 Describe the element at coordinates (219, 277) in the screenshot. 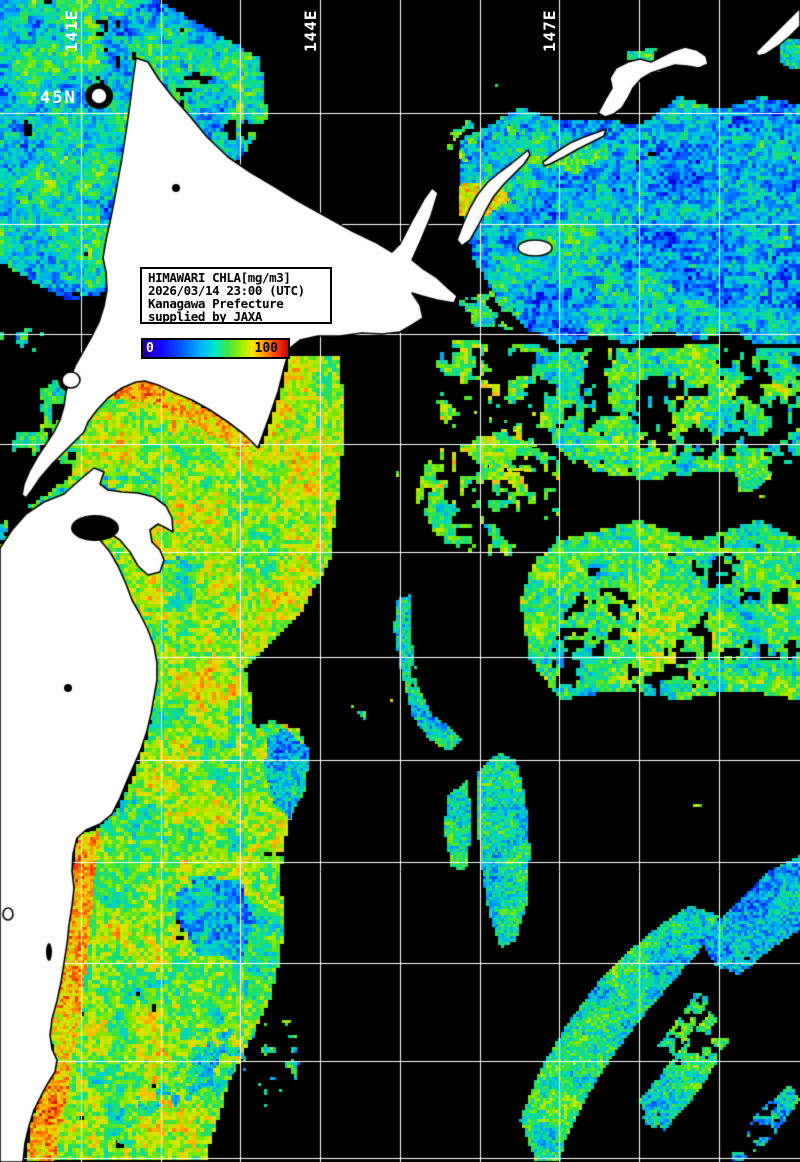

I see `info-line-product: HIMAWARI CHLA[mg/m3]` at that location.